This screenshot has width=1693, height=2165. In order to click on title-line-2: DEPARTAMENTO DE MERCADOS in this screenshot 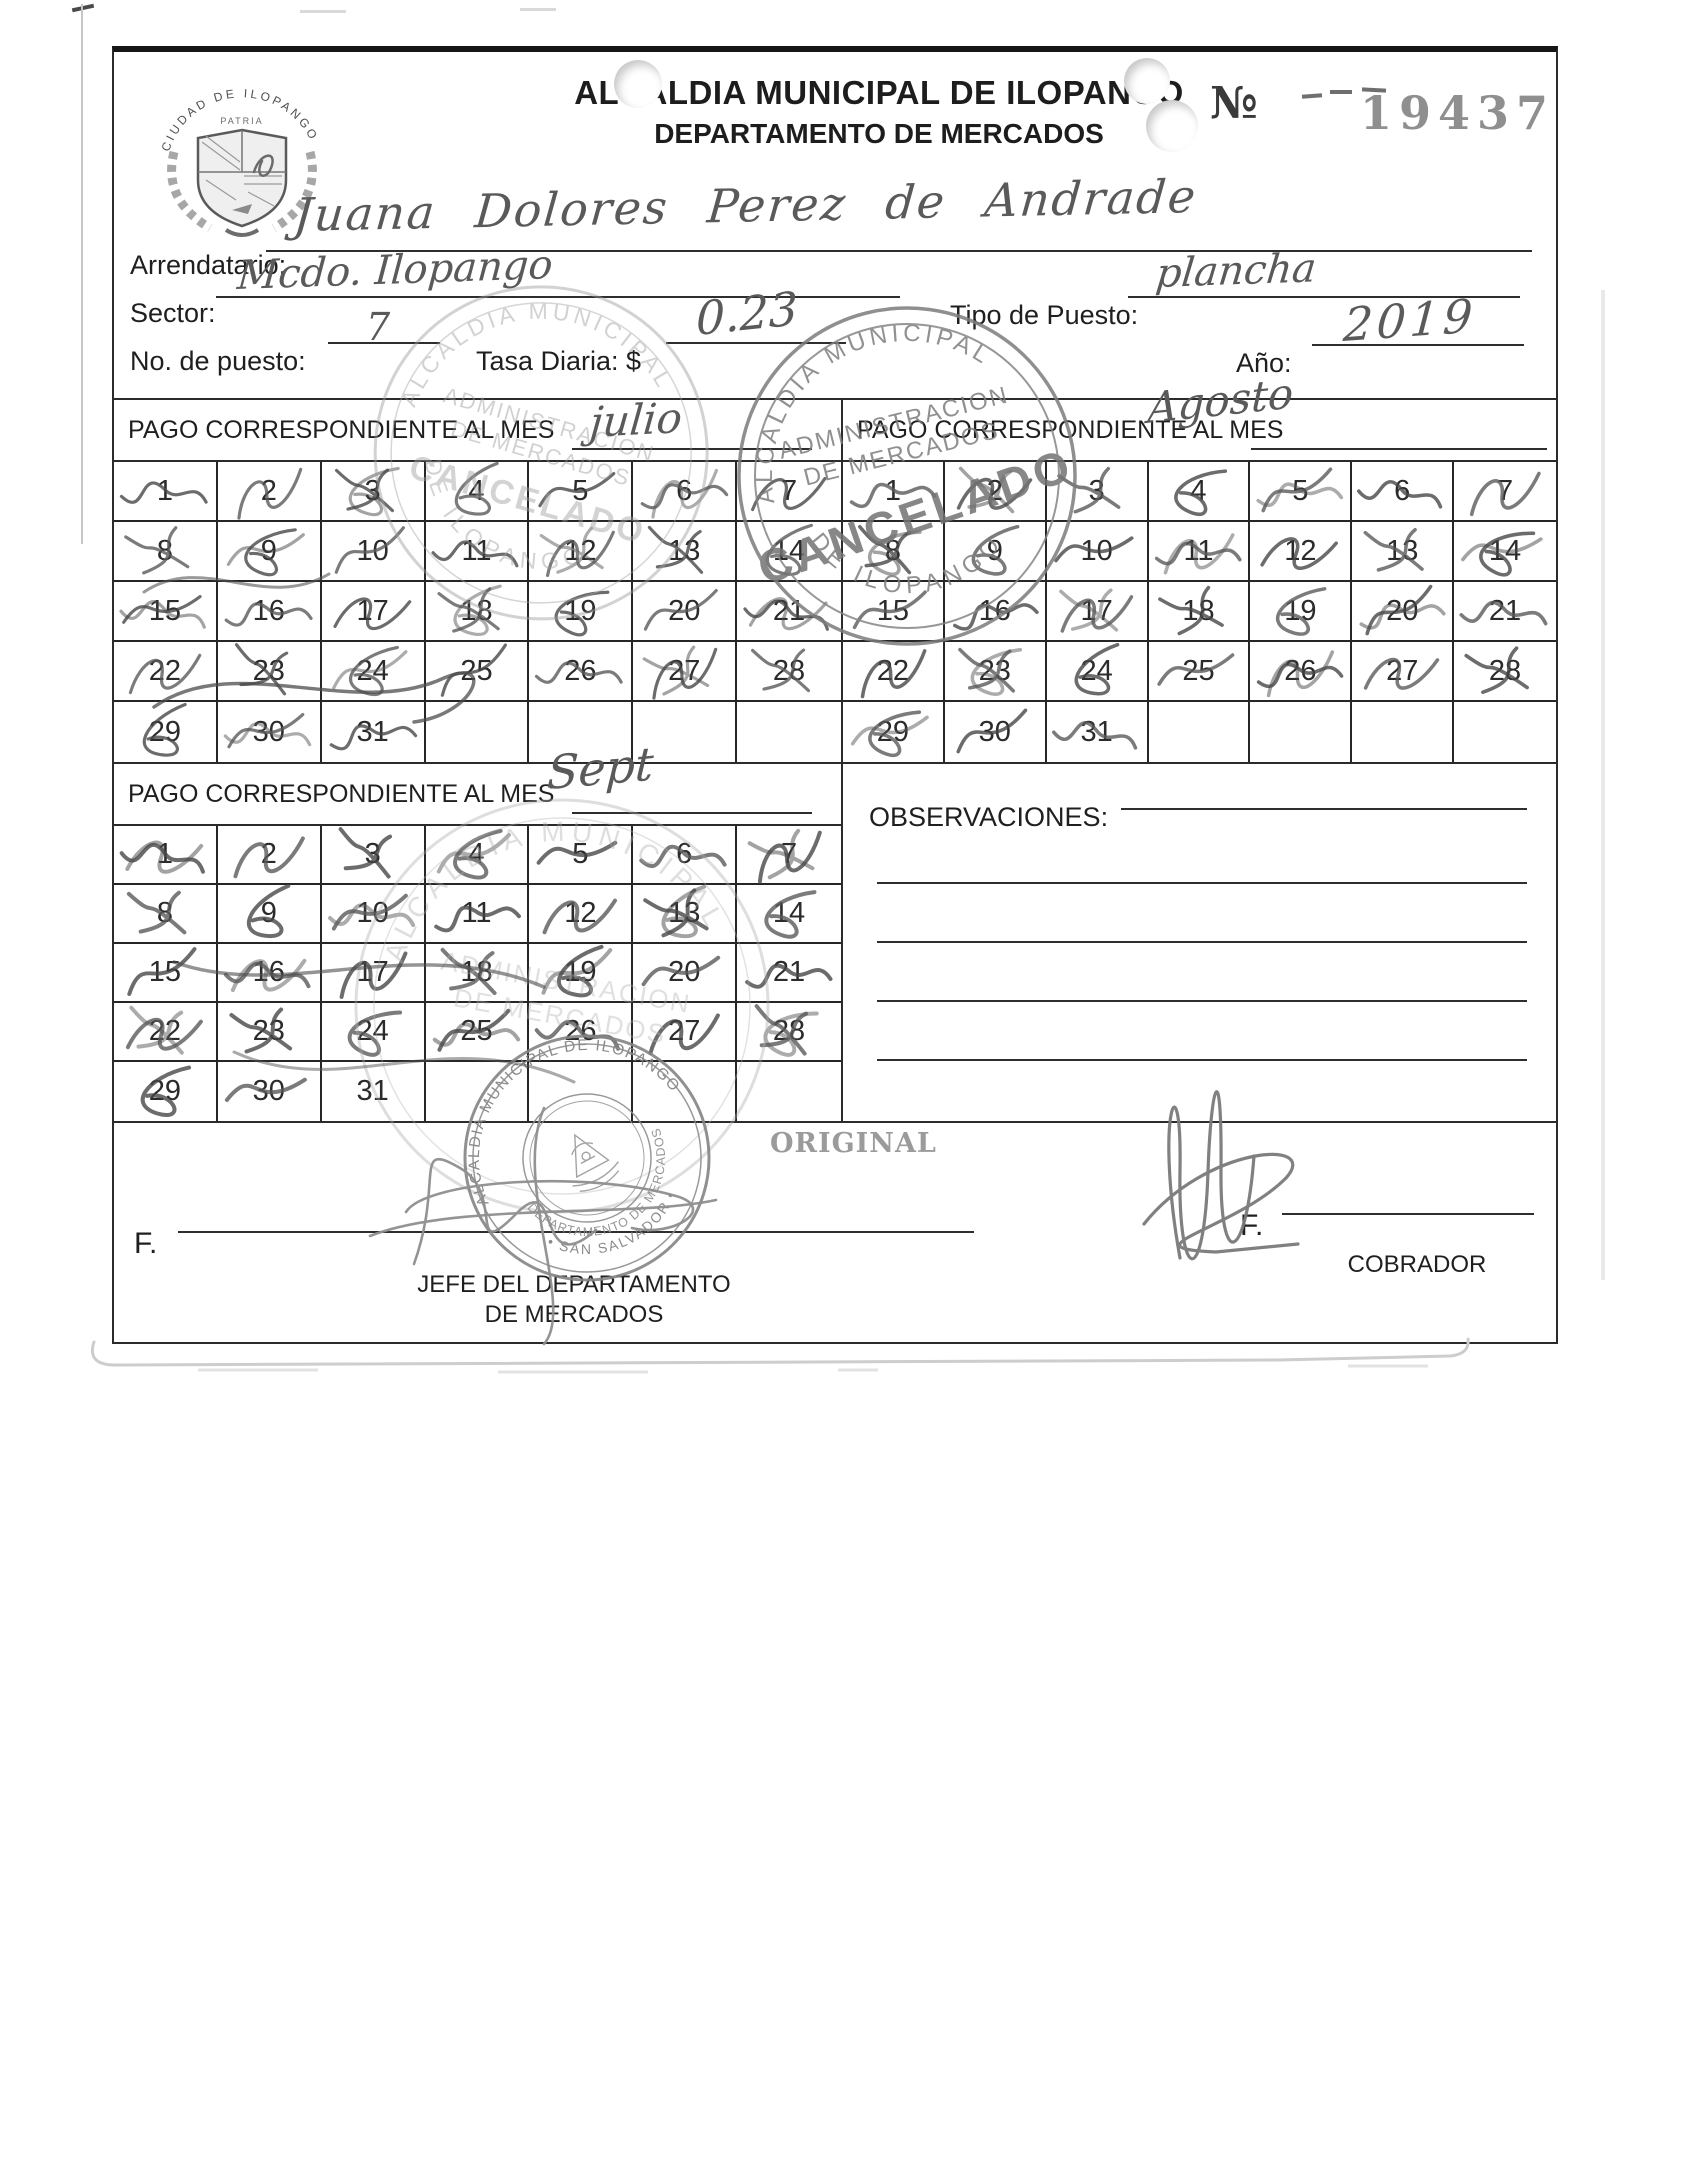, I will do `click(879, 133)`.